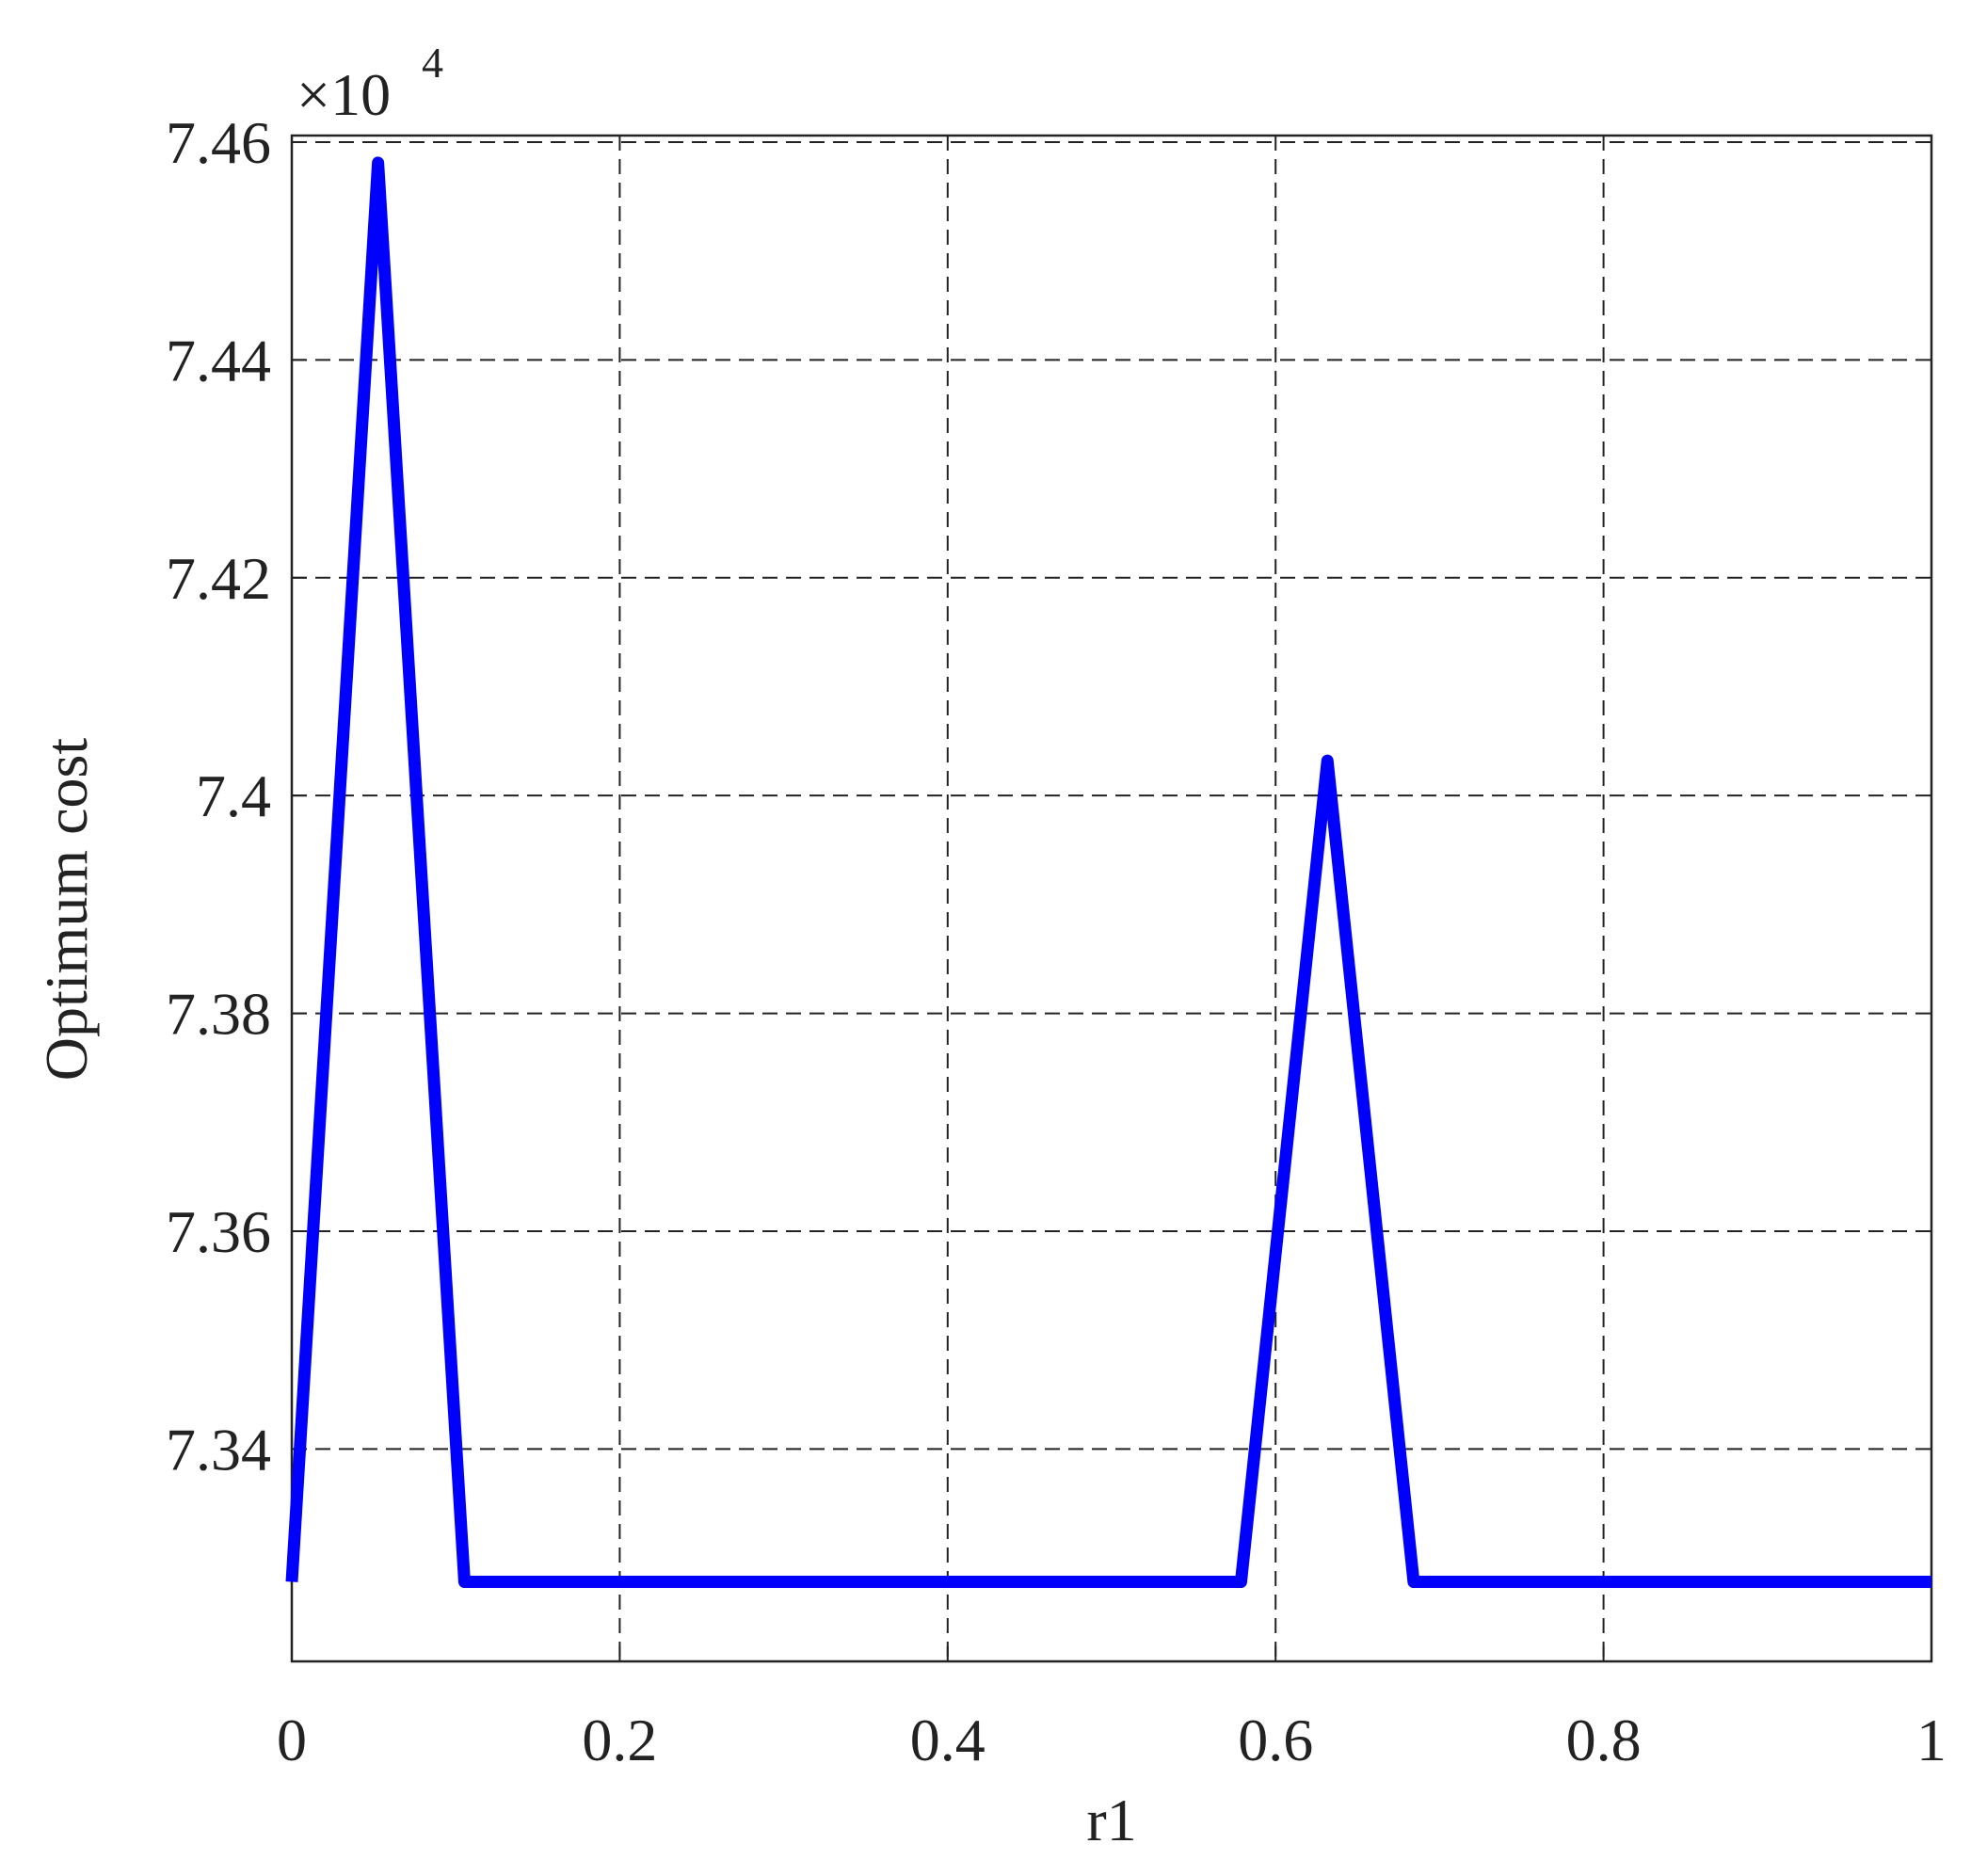  Describe the element at coordinates (219, 1014) in the screenshot. I see `y-tick-label: 7.38` at that location.